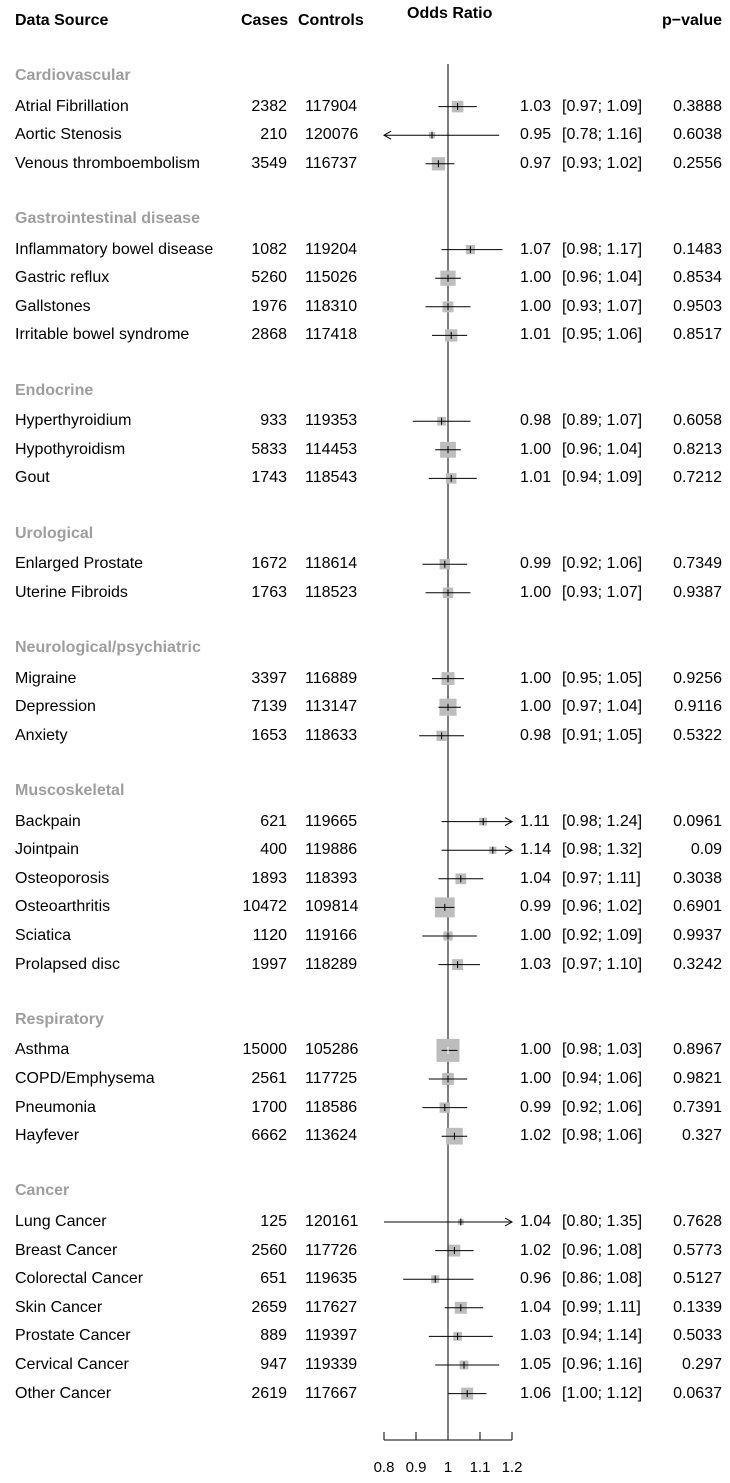  Describe the element at coordinates (697, 335) in the screenshot. I see `row-p-value: 0.8517` at that location.